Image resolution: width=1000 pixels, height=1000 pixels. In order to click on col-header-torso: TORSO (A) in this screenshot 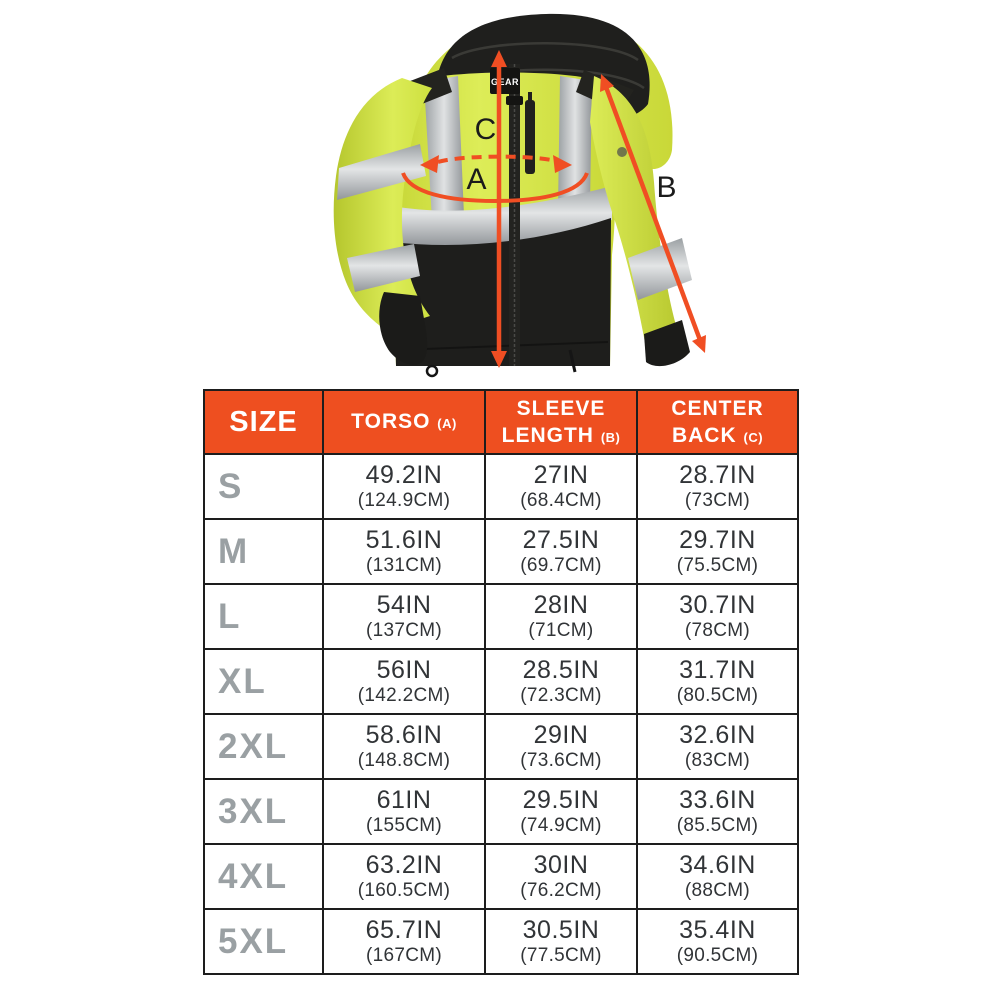, I will do `click(404, 422)`.